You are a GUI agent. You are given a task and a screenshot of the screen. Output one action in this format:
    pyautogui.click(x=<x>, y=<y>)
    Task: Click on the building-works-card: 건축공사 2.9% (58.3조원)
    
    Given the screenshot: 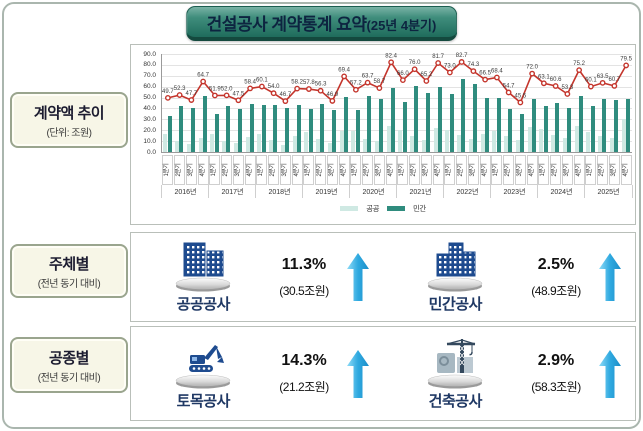 What is the action you would take?
    pyautogui.click(x=509, y=373)
    